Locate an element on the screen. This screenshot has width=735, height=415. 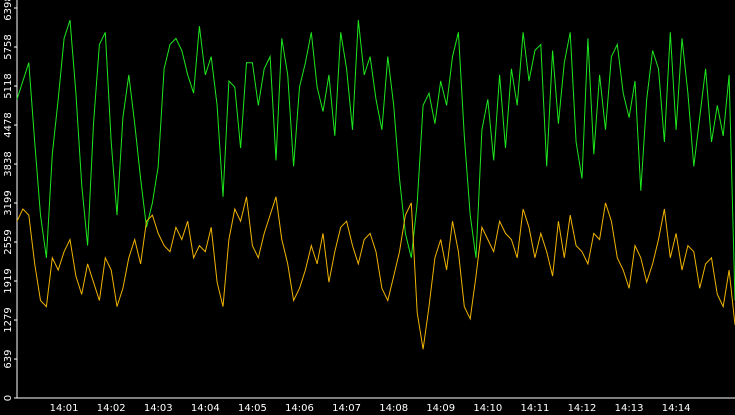
x-tick-label: 14:12 is located at coordinates (582, 408).